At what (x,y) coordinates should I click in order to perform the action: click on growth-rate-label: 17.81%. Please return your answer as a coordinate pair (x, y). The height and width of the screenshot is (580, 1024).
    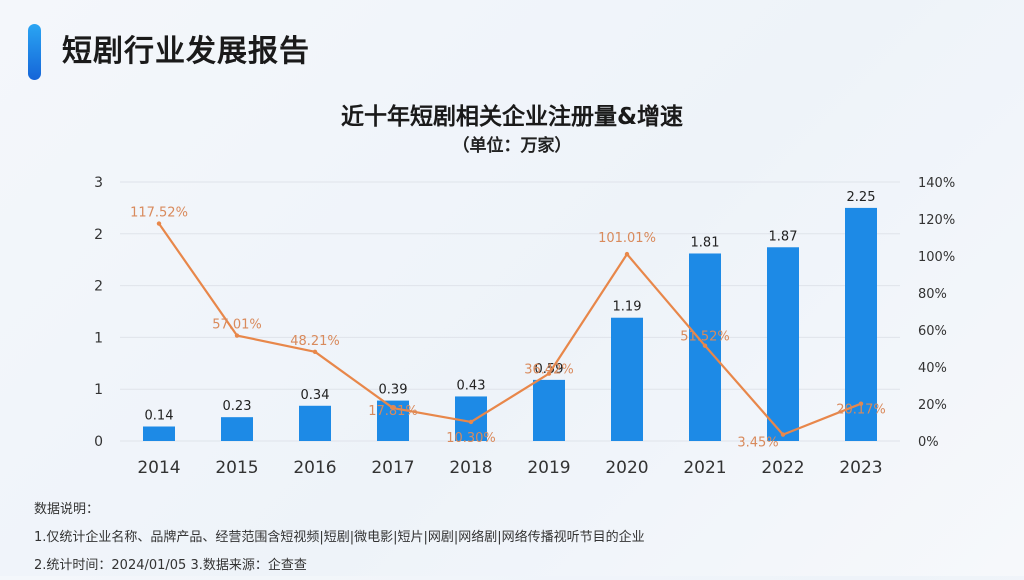
    Looking at the image, I should click on (393, 411).